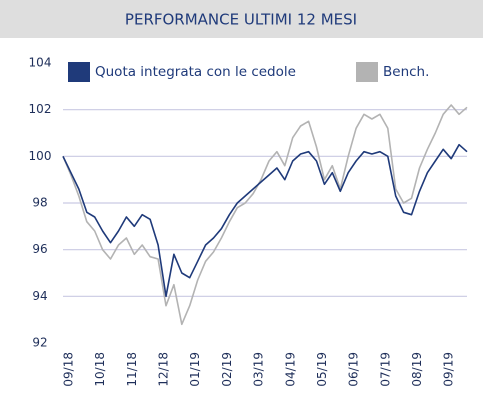 This screenshot has height=400, width=483. Describe the element at coordinates (385, 369) in the screenshot. I see `x-tick-label: 07/19` at that location.